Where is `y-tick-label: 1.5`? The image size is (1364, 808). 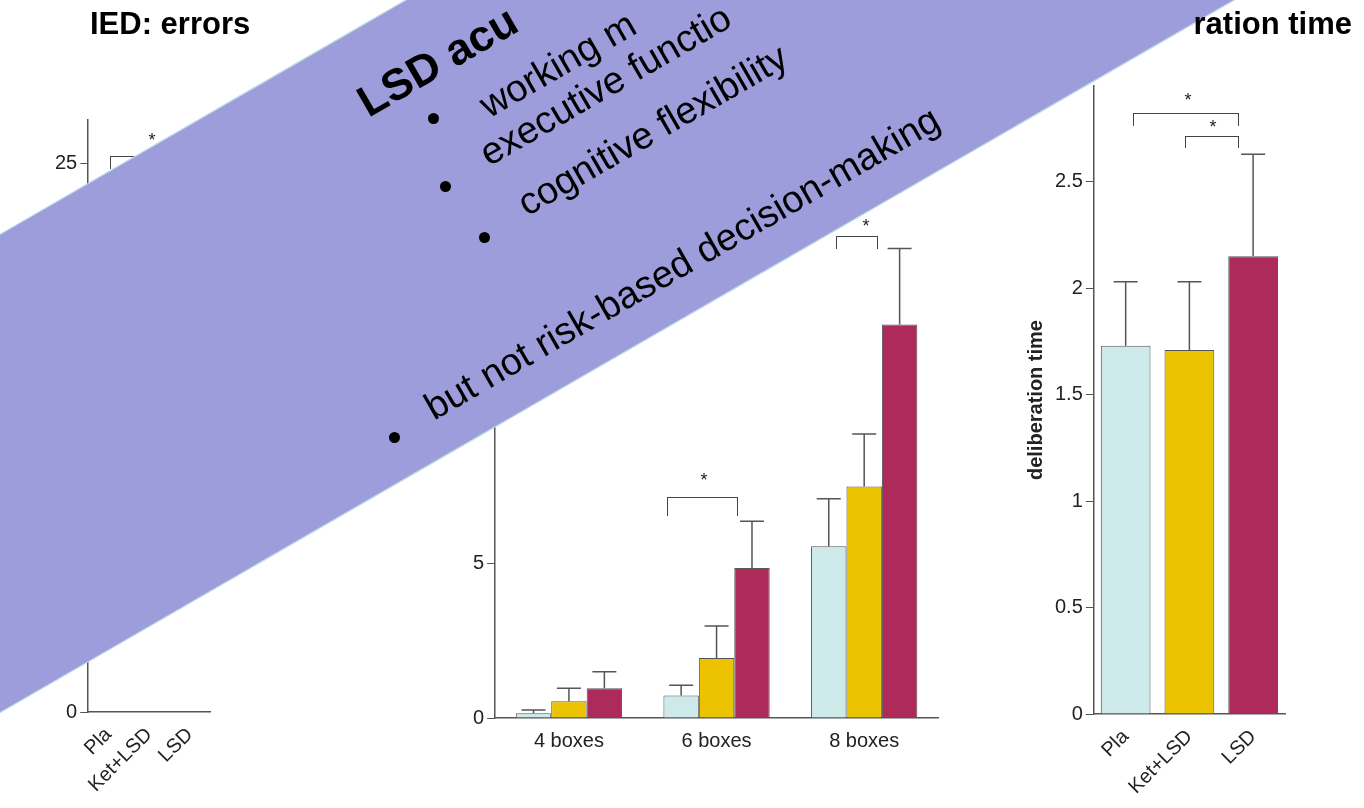
y-tick-label: 1.5 is located at coordinates (1068, 393).